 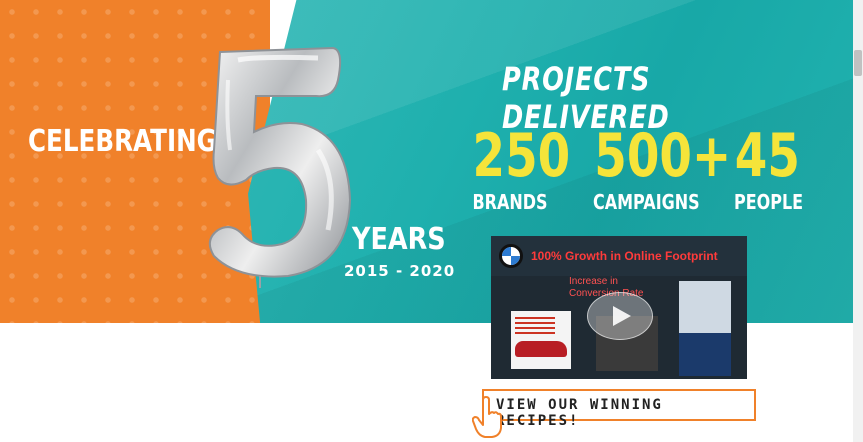 What do you see at coordinates (705, 328) in the screenshot?
I see `ad-panel-blue-car` at bounding box center [705, 328].